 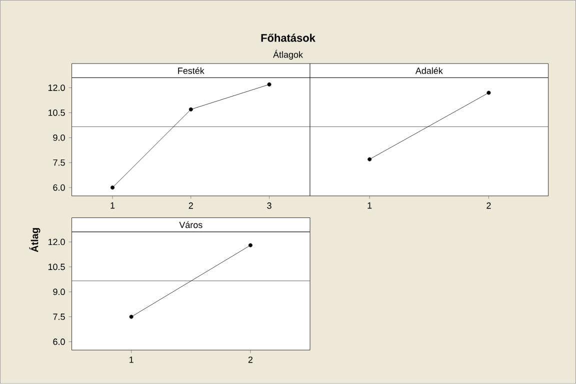 What do you see at coordinates (429, 70) in the screenshot?
I see `chart-title: Adalék` at bounding box center [429, 70].